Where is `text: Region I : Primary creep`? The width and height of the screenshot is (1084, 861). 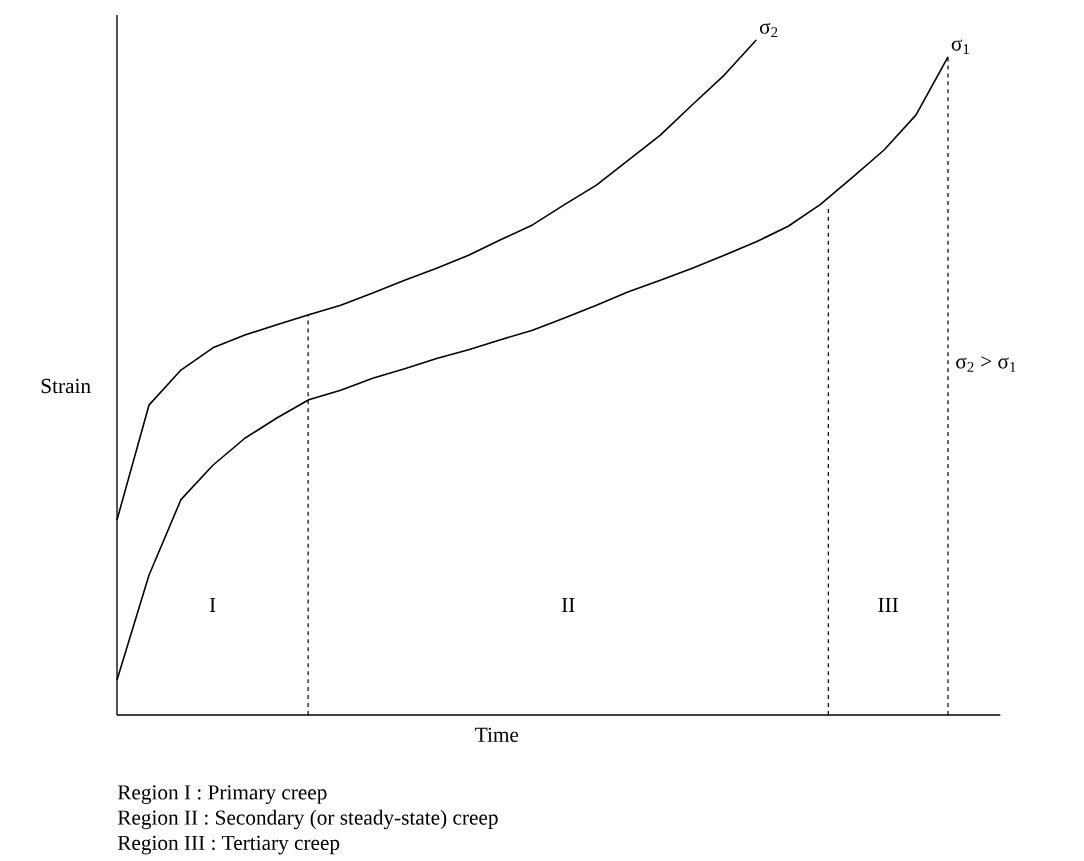
text: Region I : Primary creep is located at coordinates (222, 794).